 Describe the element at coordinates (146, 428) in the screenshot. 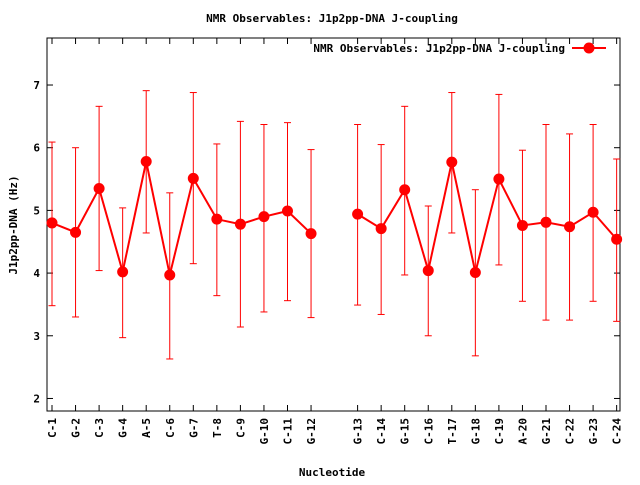

I see `x-tick-label: A-5` at that location.